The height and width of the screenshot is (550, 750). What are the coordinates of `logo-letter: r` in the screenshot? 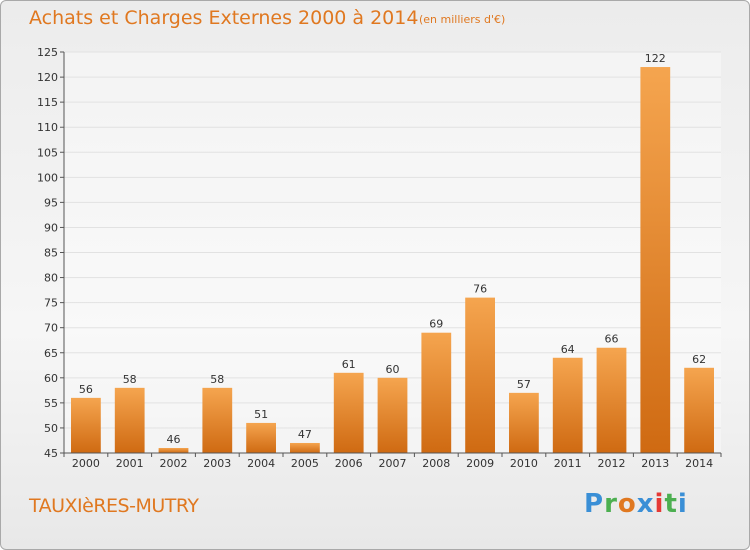 It's located at (611, 504).